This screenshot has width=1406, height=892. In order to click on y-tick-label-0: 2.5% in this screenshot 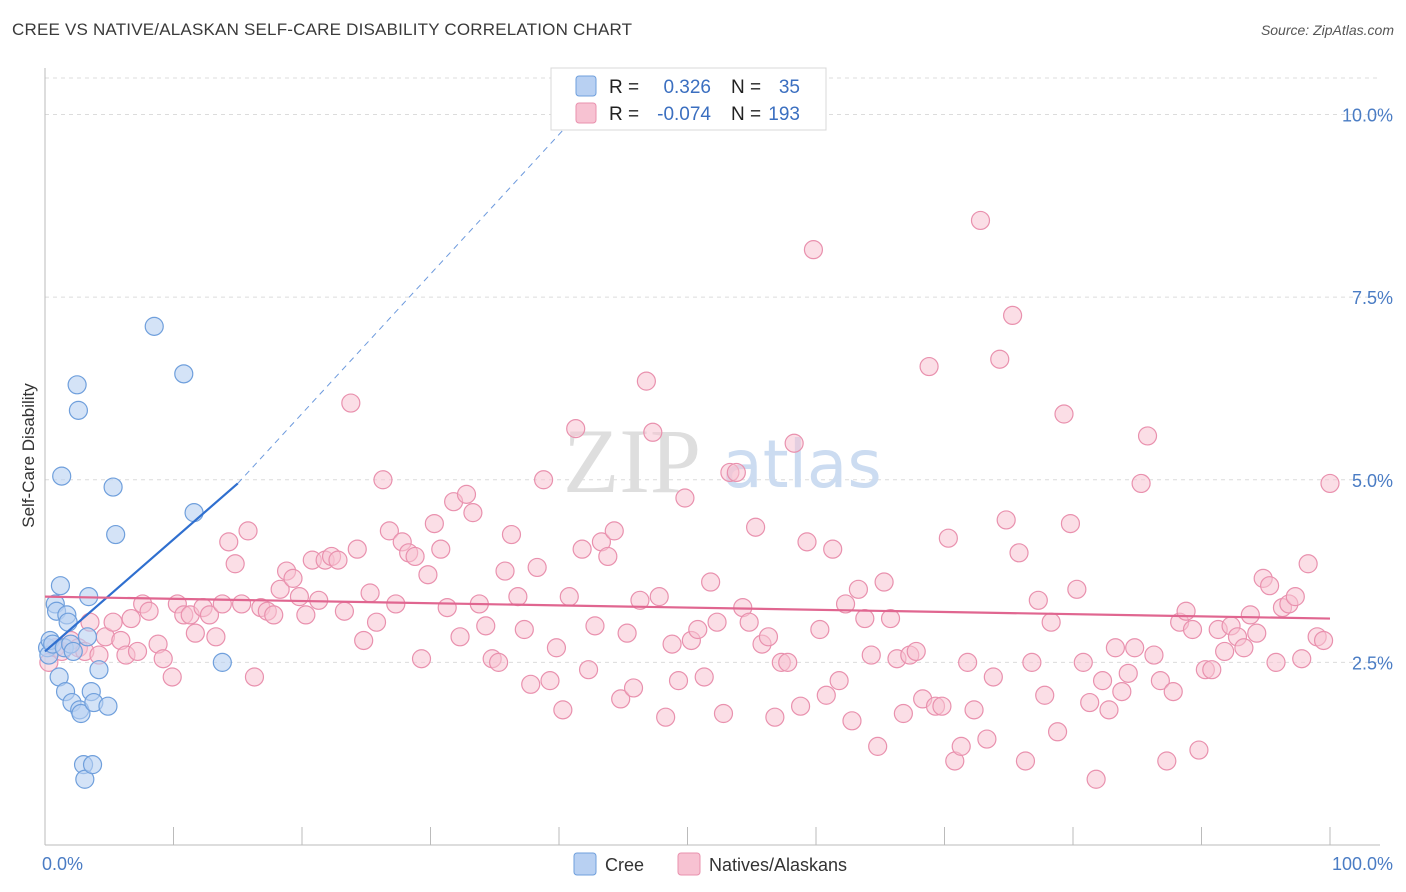, I will do `click(1372, 663)`.